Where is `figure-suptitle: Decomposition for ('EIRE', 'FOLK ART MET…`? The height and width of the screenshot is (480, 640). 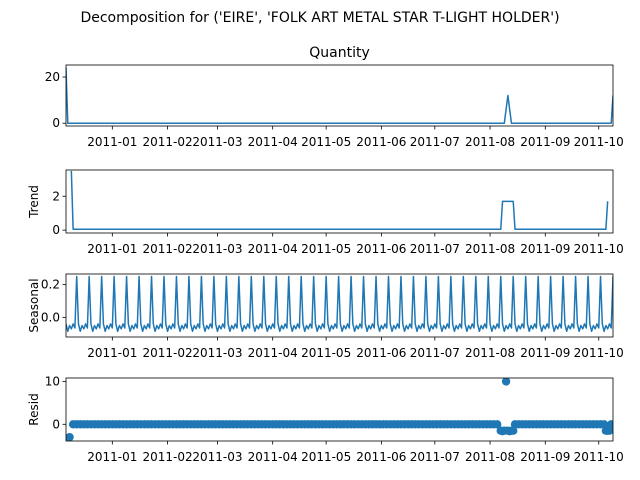
figure-suptitle: Decomposition for ('EIRE', 'FOLK ART MET… is located at coordinates (319, 18).